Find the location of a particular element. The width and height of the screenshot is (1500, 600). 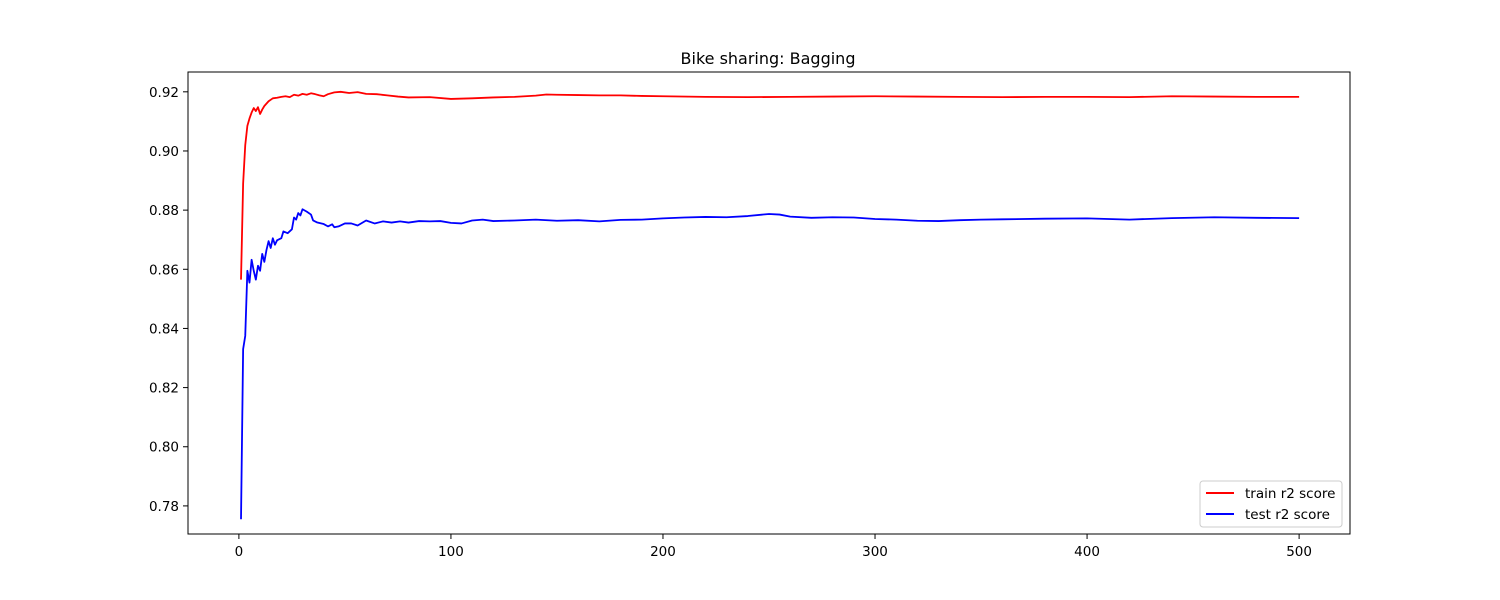

y-tick-label: 0.84 is located at coordinates (164, 329).